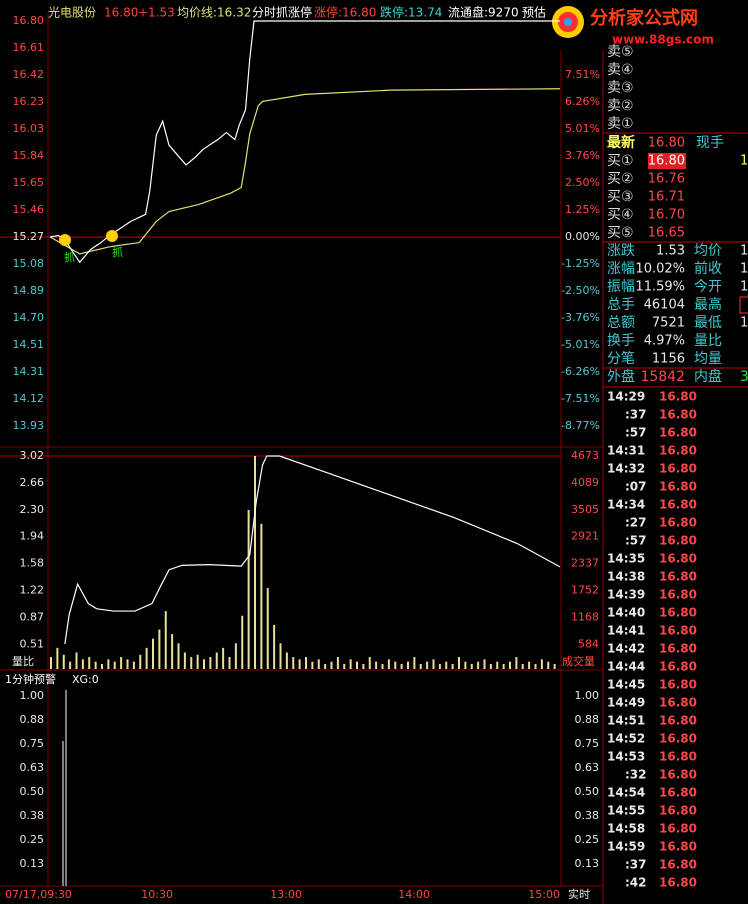 The width and height of the screenshot is (748, 904). I want to click on volume-tick: 4089, so click(585, 482).